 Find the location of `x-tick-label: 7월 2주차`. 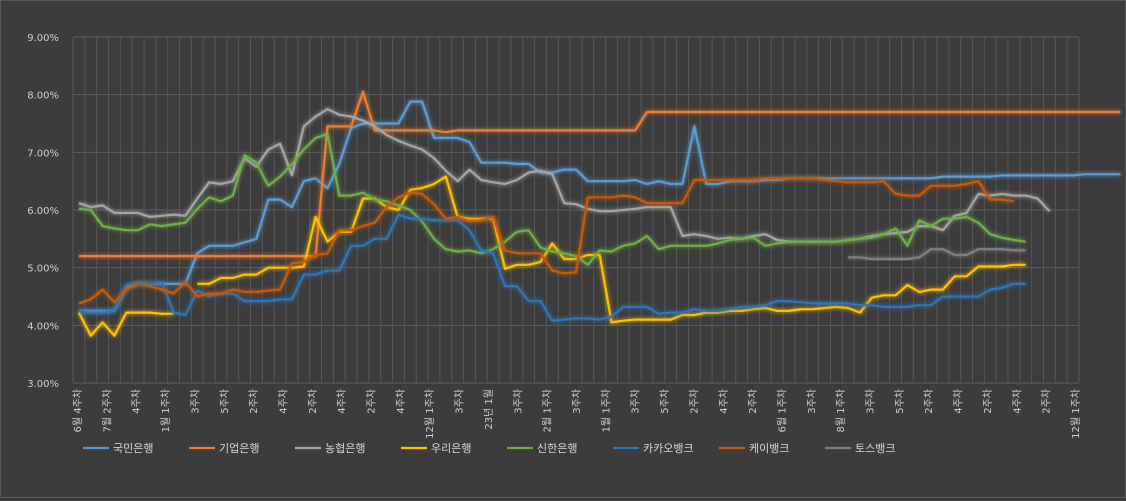

x-tick-label: 7월 2주차 is located at coordinates (107, 411).